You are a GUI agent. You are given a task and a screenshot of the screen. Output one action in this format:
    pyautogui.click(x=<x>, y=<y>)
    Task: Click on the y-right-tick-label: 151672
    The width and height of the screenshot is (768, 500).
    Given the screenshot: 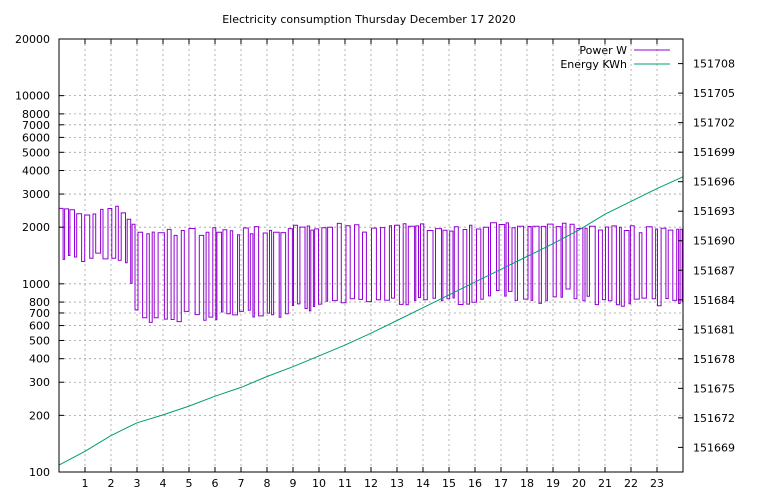 What is the action you would take?
    pyautogui.click(x=714, y=418)
    